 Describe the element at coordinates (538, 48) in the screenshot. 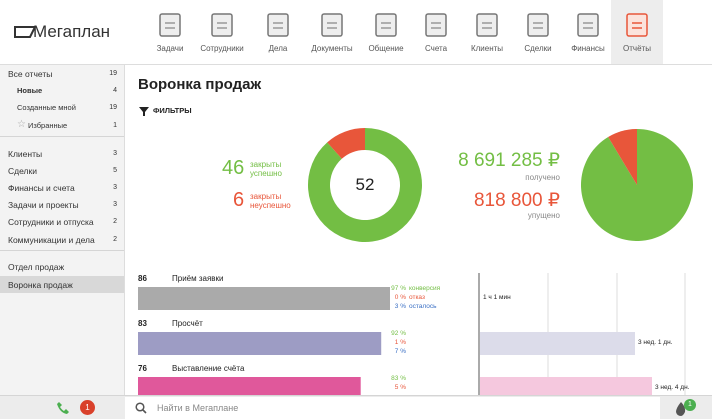

I see `nav-label: Сделки` at that location.